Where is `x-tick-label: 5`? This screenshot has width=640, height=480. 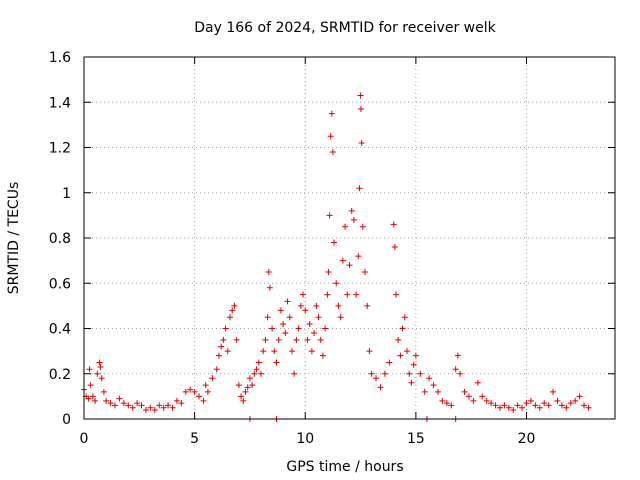 x-tick-label: 5 is located at coordinates (194, 439).